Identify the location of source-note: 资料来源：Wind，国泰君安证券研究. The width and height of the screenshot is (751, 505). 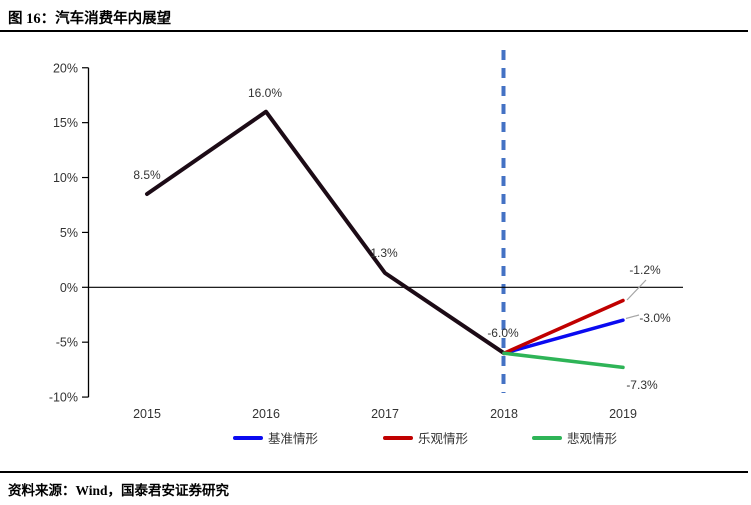
(119, 490).